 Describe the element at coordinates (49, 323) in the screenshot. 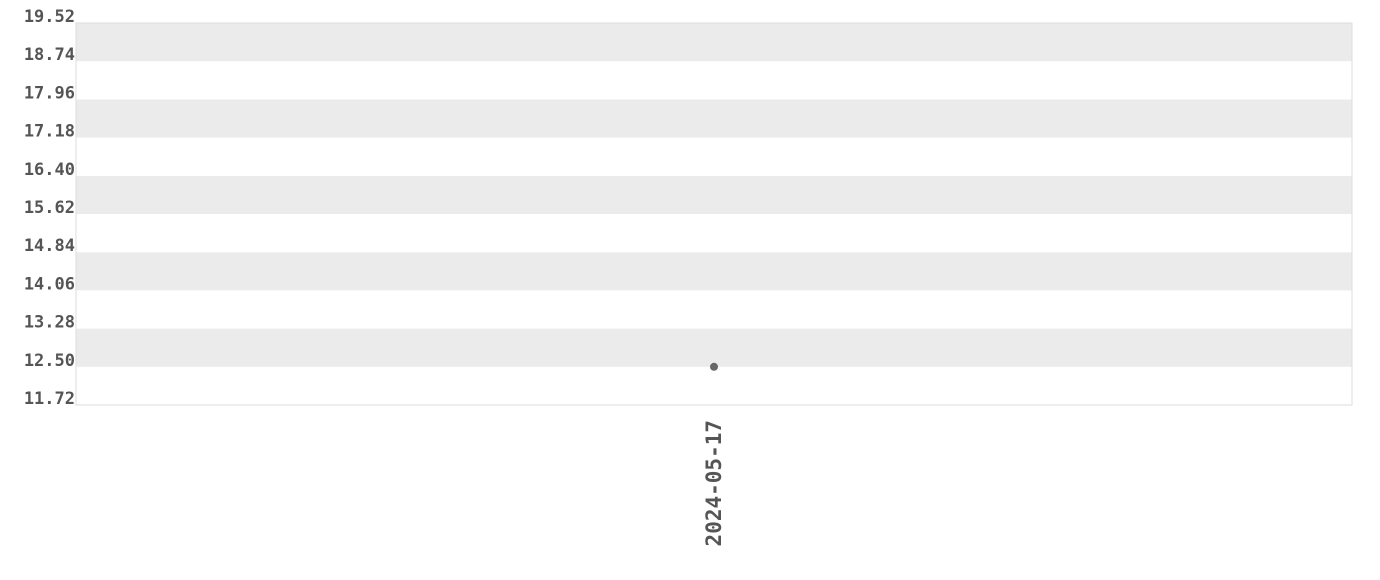

I see `y-tick-label: 13.28` at that location.